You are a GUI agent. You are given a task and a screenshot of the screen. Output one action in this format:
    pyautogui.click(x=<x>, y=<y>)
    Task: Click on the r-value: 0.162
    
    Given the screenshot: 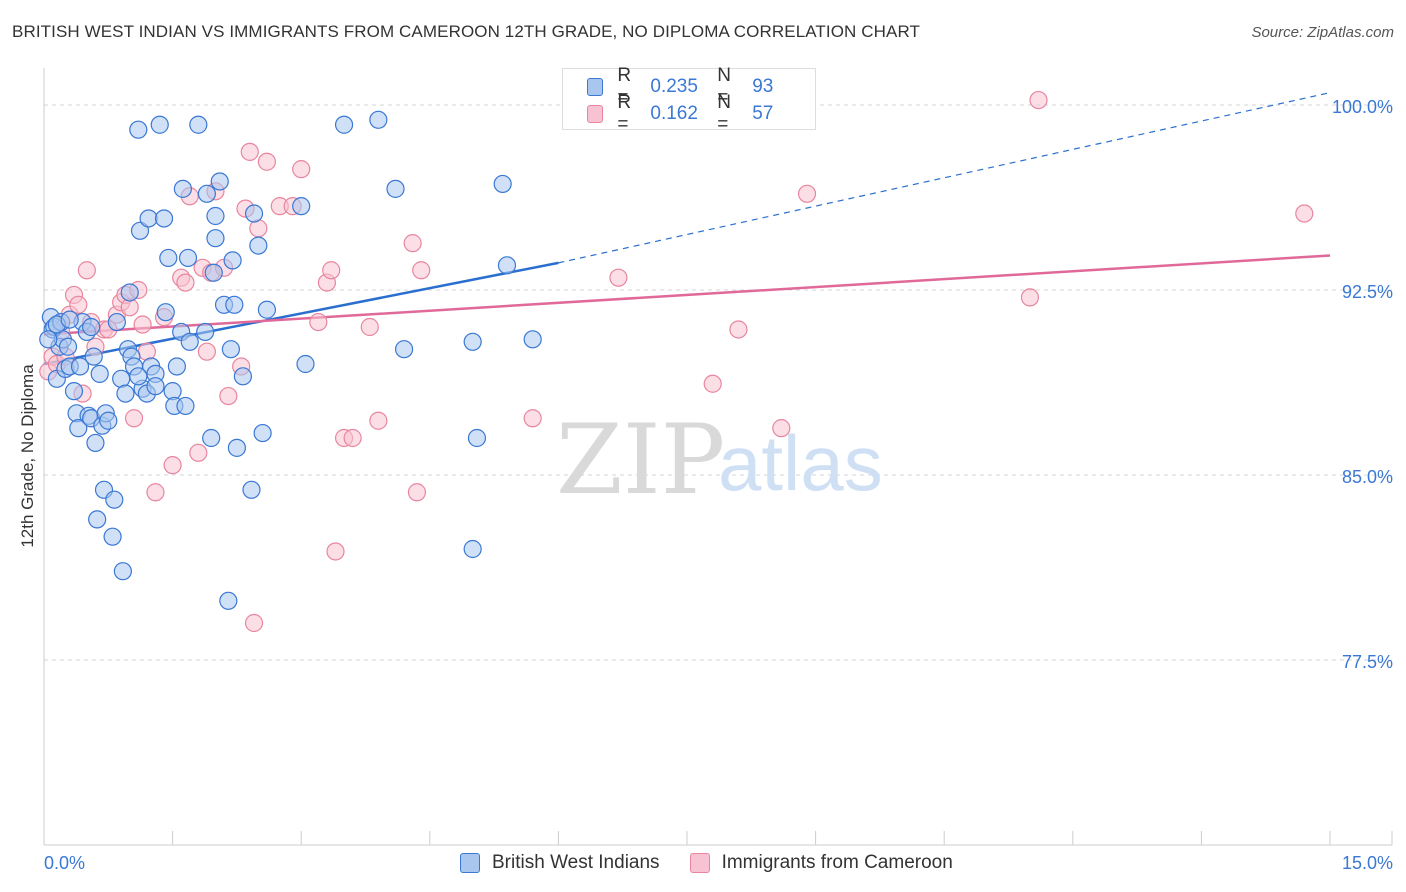 What is the action you would take?
    pyautogui.click(x=674, y=113)
    